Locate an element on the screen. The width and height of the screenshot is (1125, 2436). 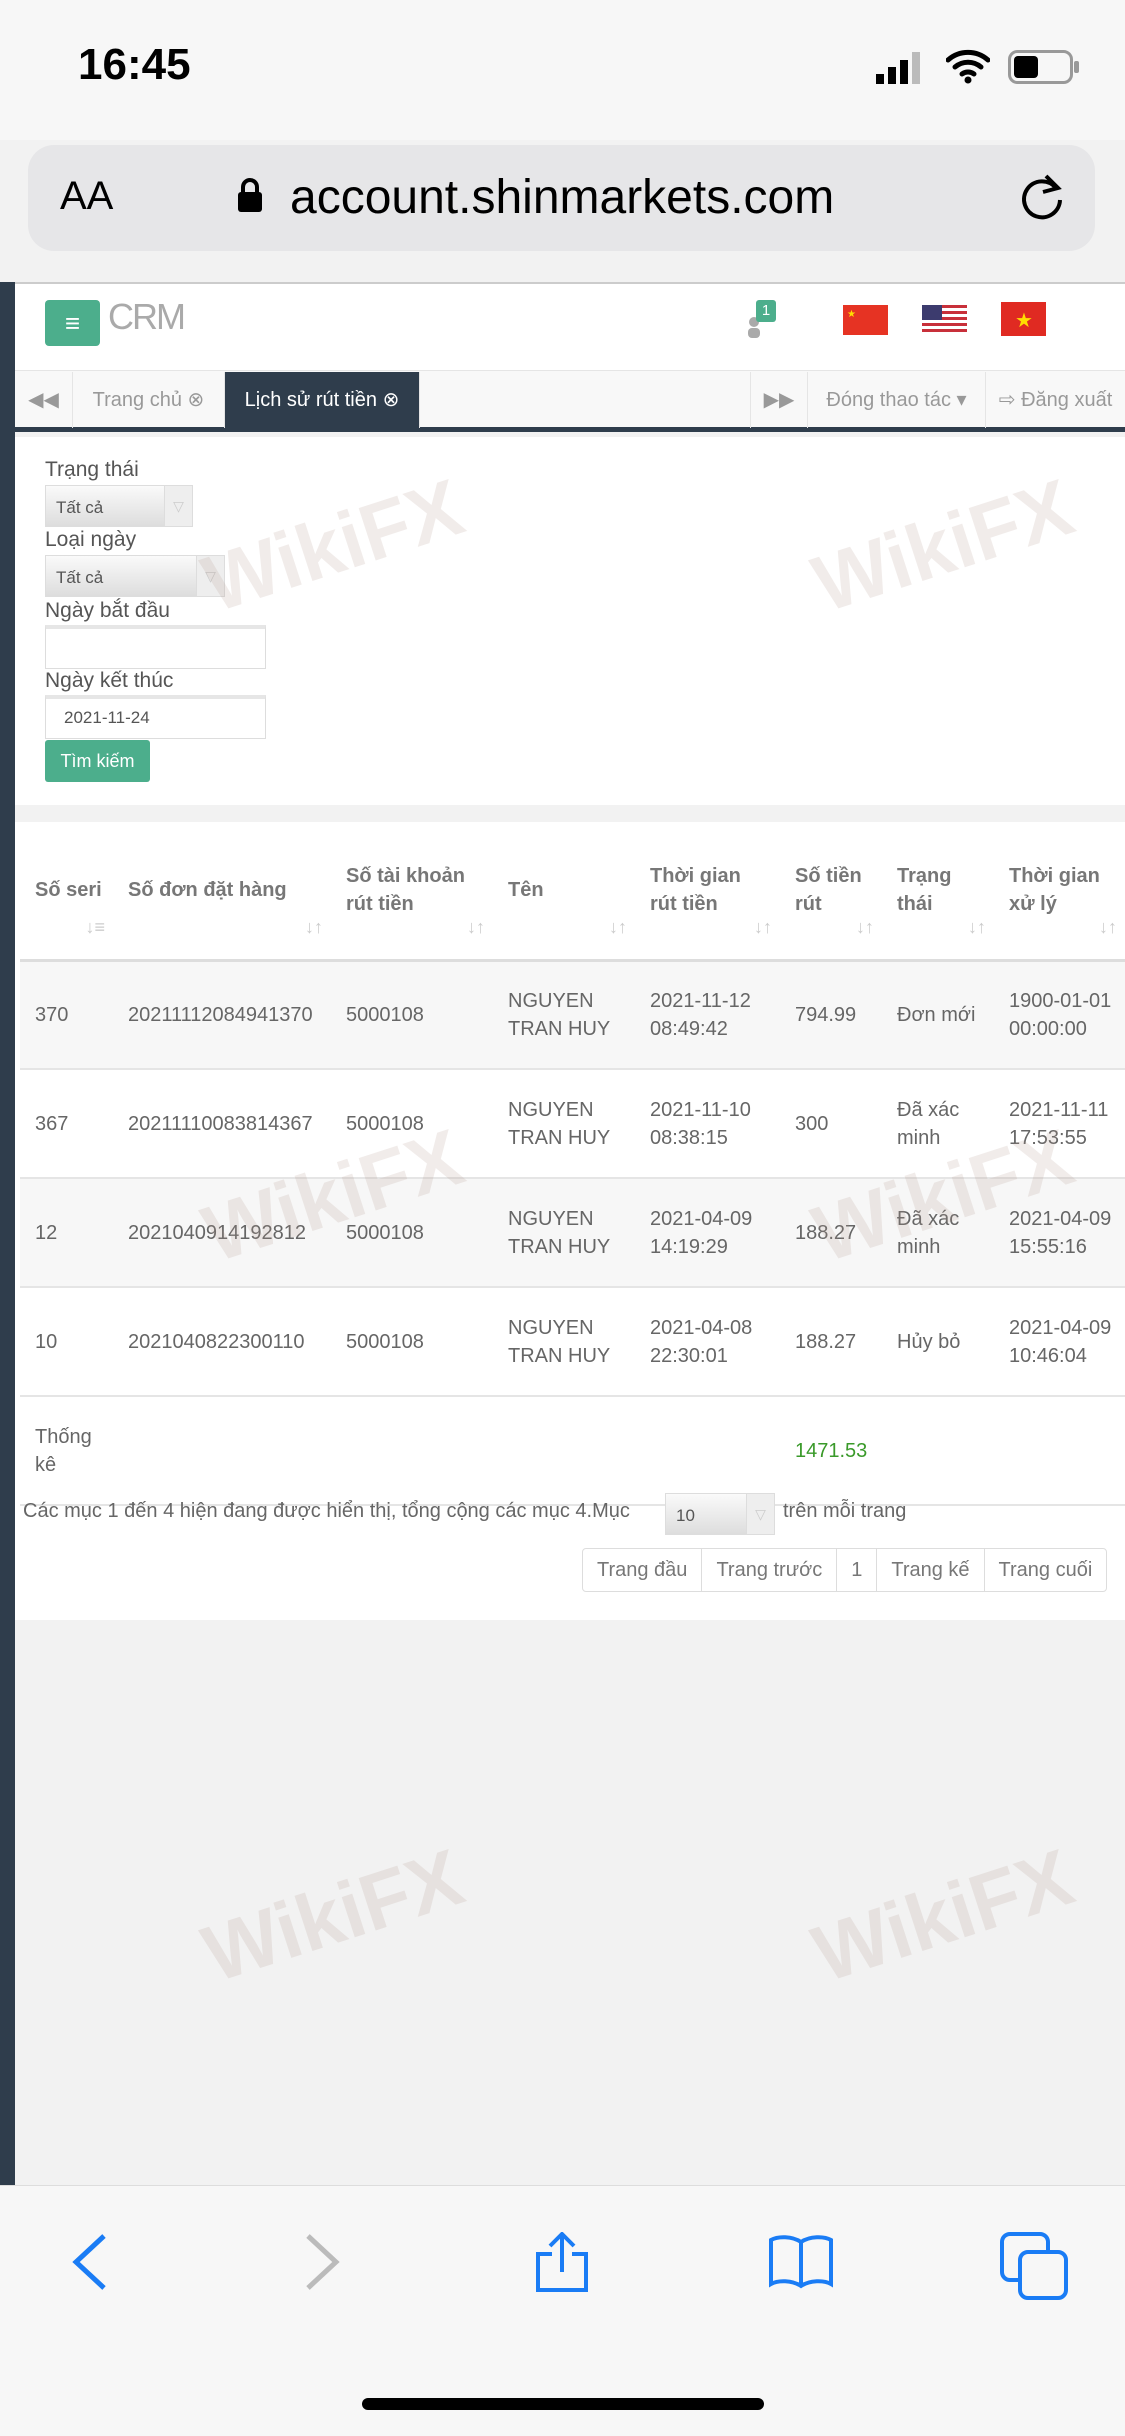
address-bar is located at coordinates (561, 198).